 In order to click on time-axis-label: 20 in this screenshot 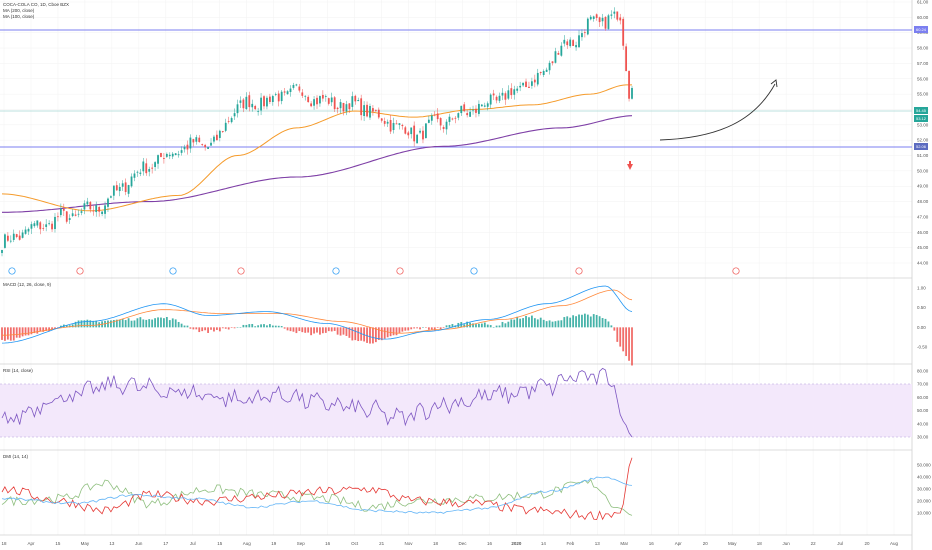, I will do `click(706, 543)`.